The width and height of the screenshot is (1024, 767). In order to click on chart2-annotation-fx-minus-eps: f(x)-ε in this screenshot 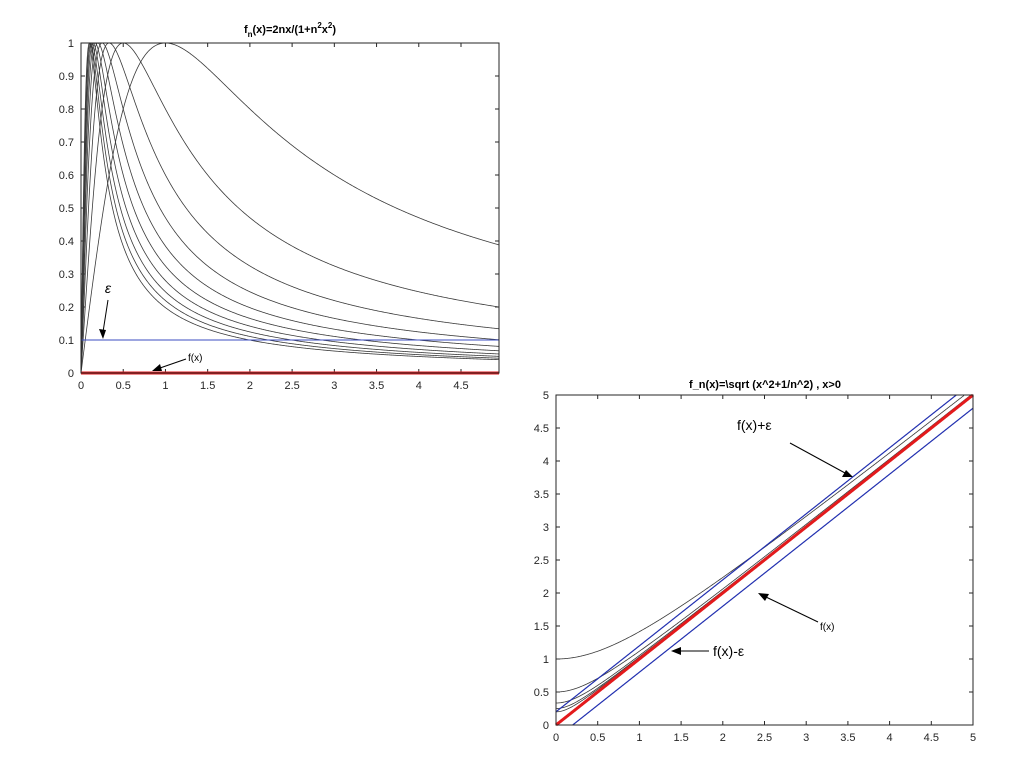, I will do `click(728, 651)`.